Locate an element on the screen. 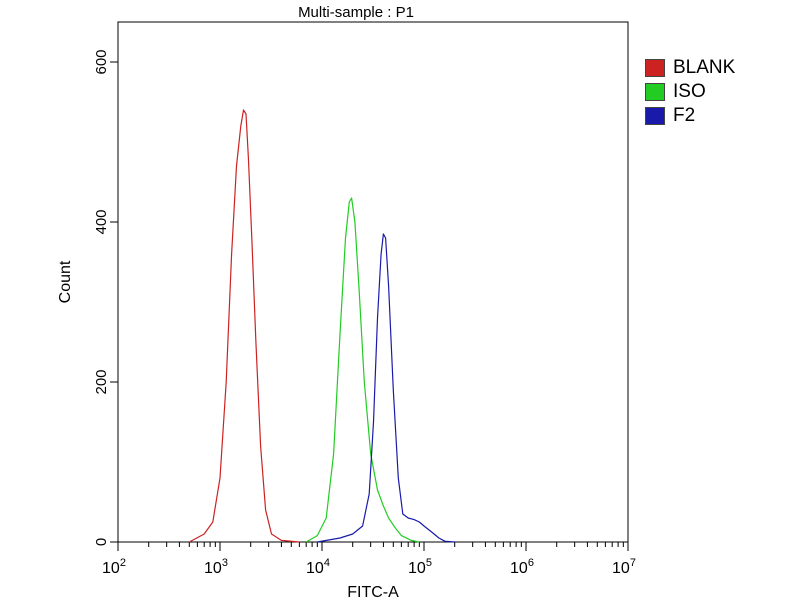 This screenshot has width=800, height=600. legend-label: ISO is located at coordinates (689, 91).